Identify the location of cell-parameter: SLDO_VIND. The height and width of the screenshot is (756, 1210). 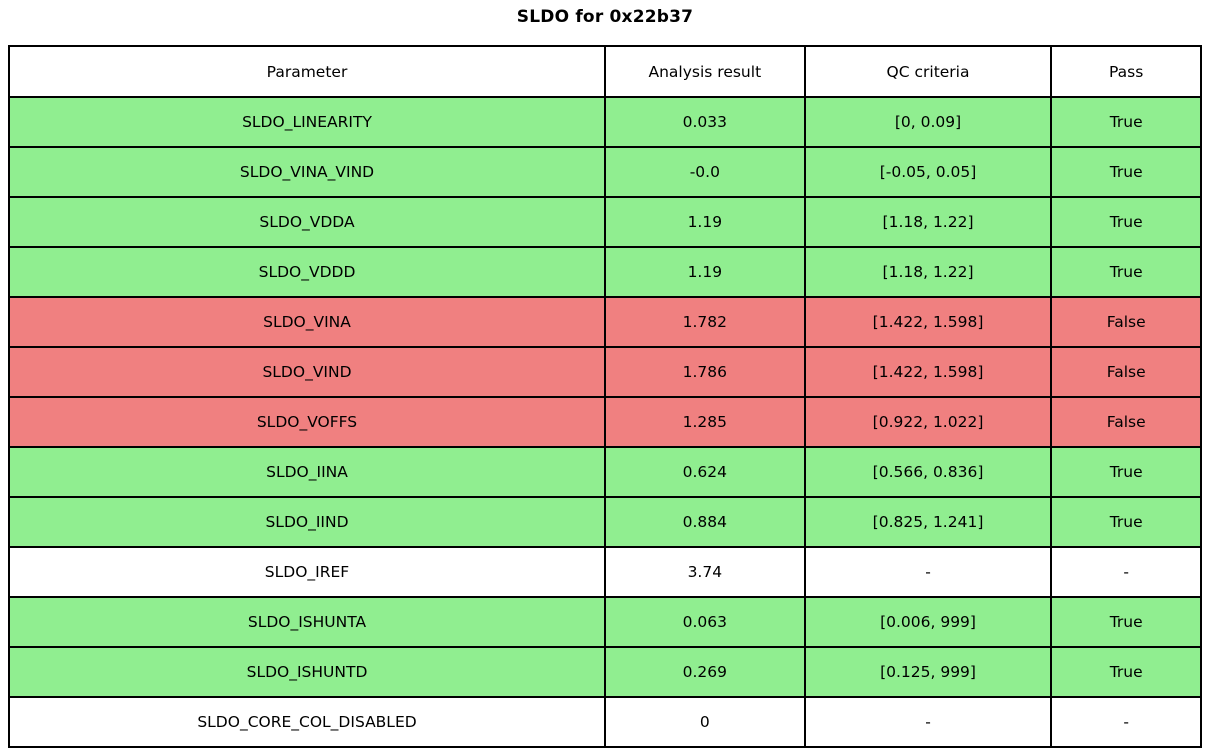
(307, 372).